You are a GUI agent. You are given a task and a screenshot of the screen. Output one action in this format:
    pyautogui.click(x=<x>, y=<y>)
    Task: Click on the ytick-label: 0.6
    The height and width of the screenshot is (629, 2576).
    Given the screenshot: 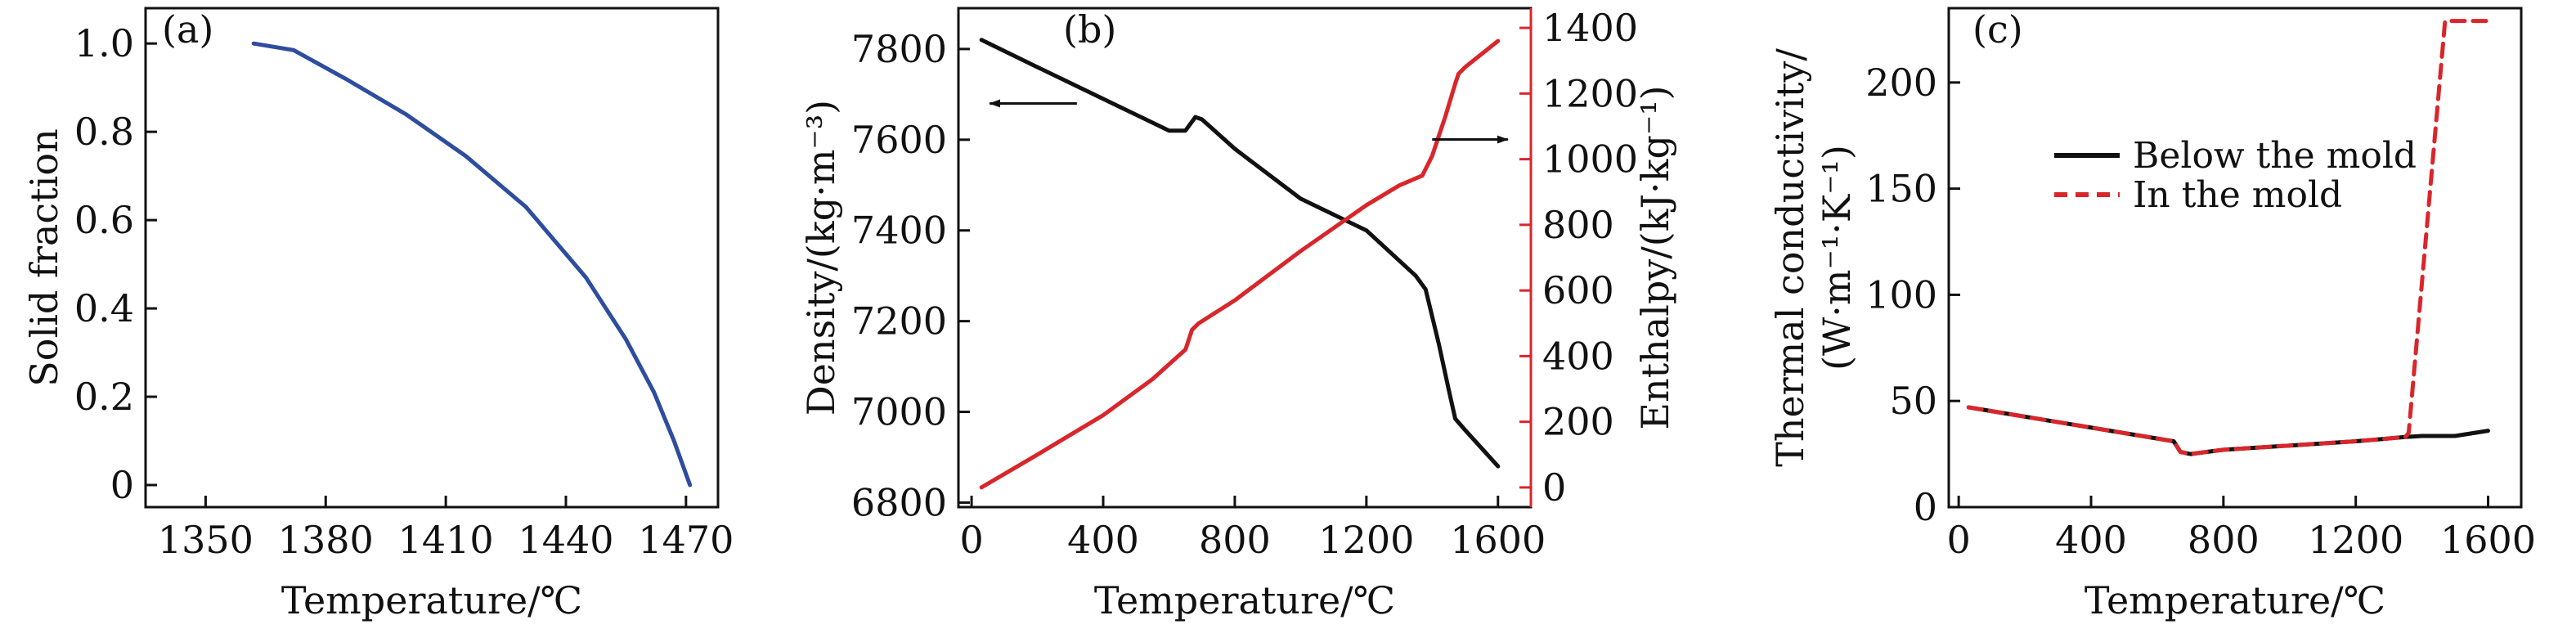 What is the action you would take?
    pyautogui.click(x=104, y=220)
    